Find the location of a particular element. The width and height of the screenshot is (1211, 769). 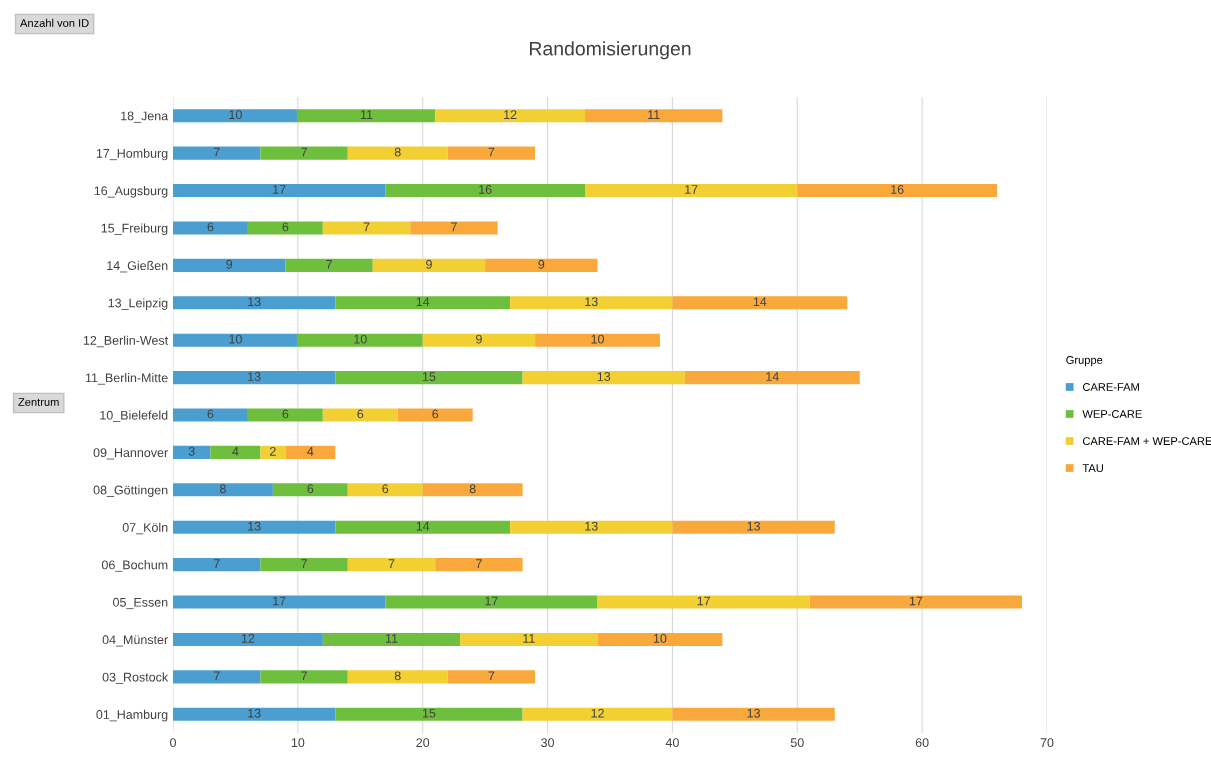

y-tick-label: 07_Köln is located at coordinates (145, 528).